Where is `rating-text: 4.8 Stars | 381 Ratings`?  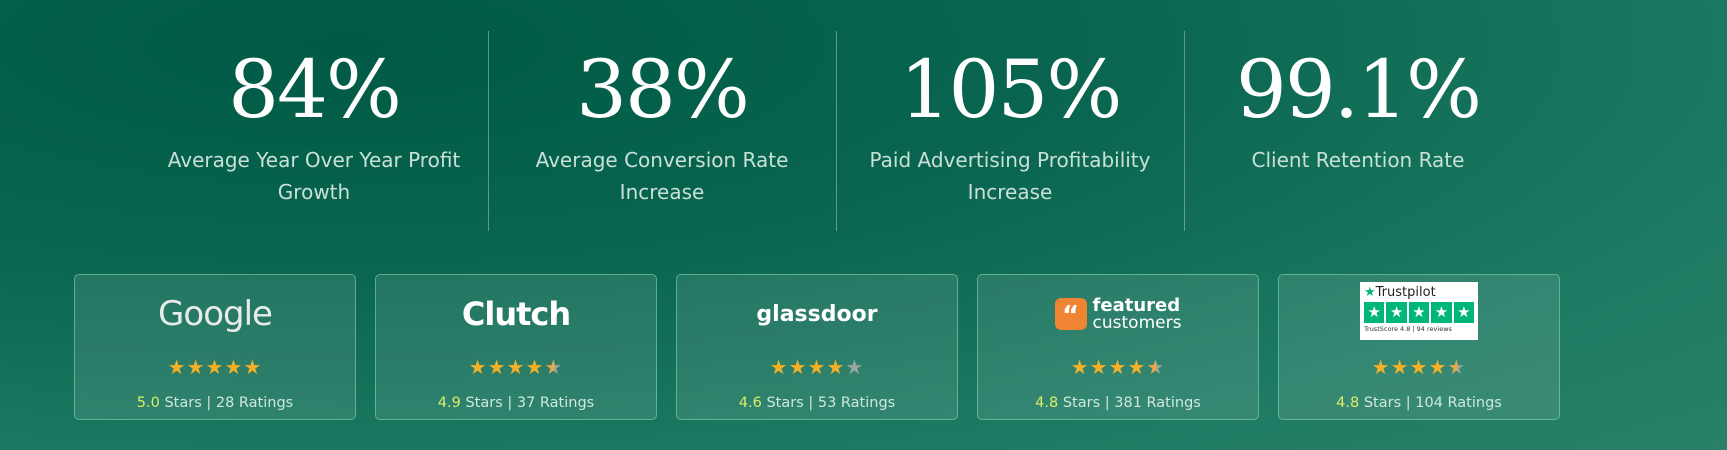 rating-text: 4.8 Stars | 381 Ratings is located at coordinates (1118, 403).